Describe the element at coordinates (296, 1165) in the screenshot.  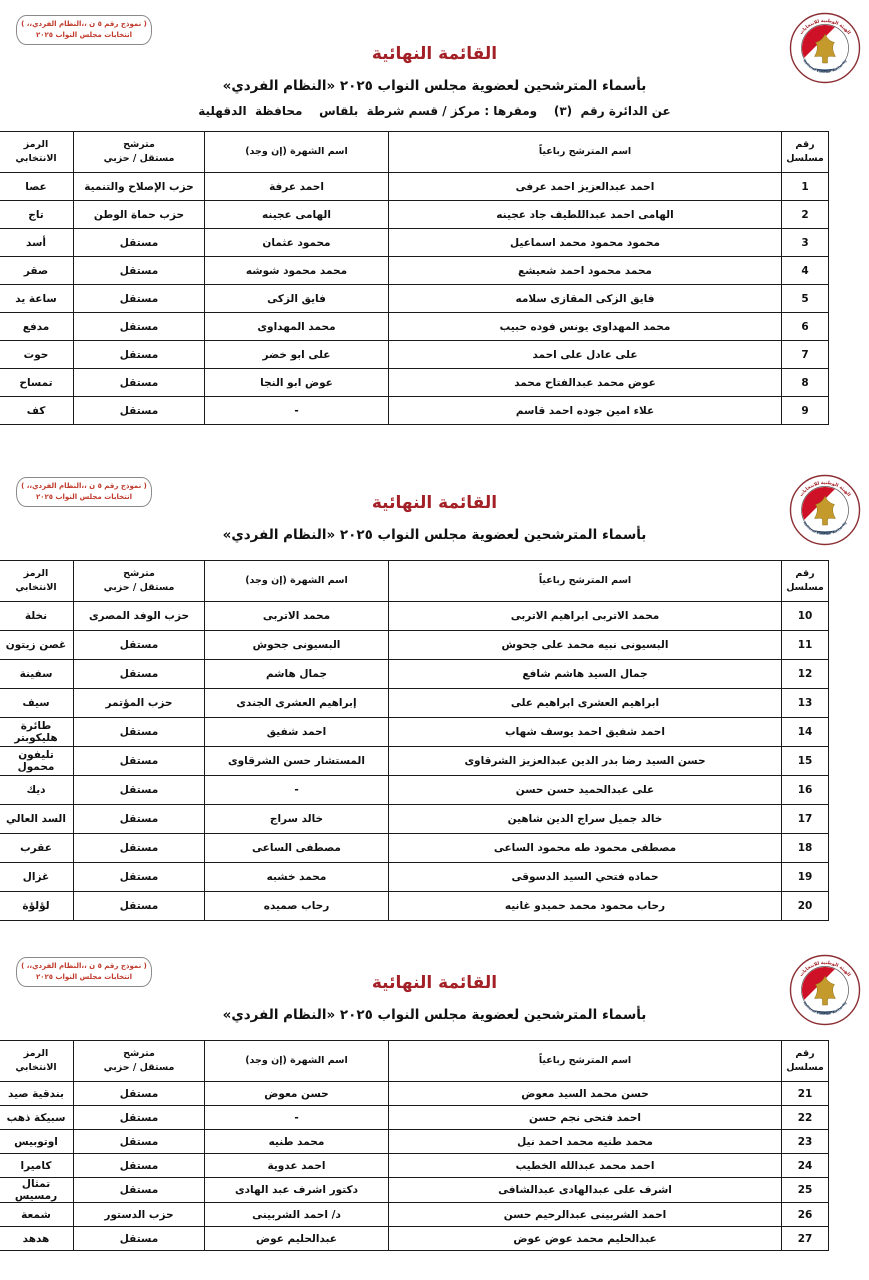
I see `cell-famous: احمد عدوية` at that location.